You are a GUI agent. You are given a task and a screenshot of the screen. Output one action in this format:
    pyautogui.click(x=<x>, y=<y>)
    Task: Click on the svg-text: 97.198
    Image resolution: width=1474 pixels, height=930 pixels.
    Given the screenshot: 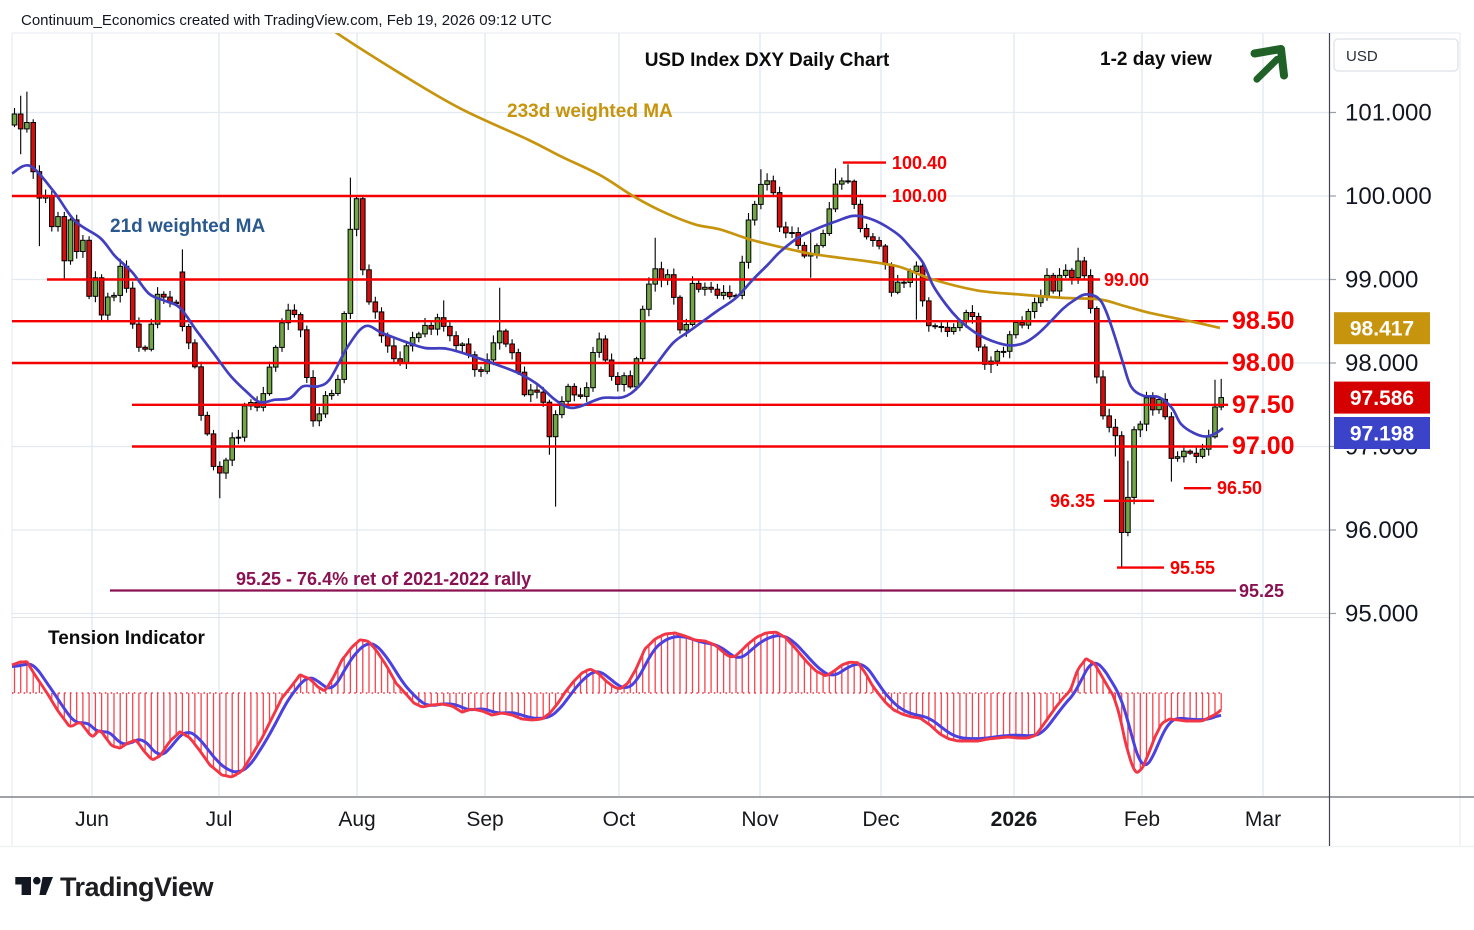 What is the action you would take?
    pyautogui.click(x=1382, y=434)
    